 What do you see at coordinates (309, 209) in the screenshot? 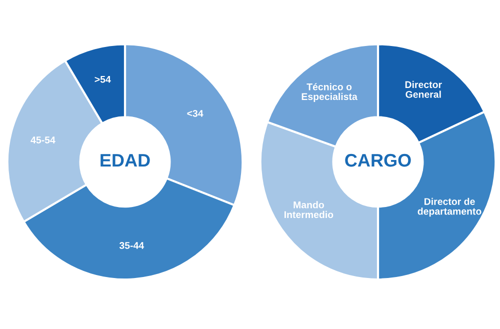
I see `slice-label: Mando Intermedio` at bounding box center [309, 209].